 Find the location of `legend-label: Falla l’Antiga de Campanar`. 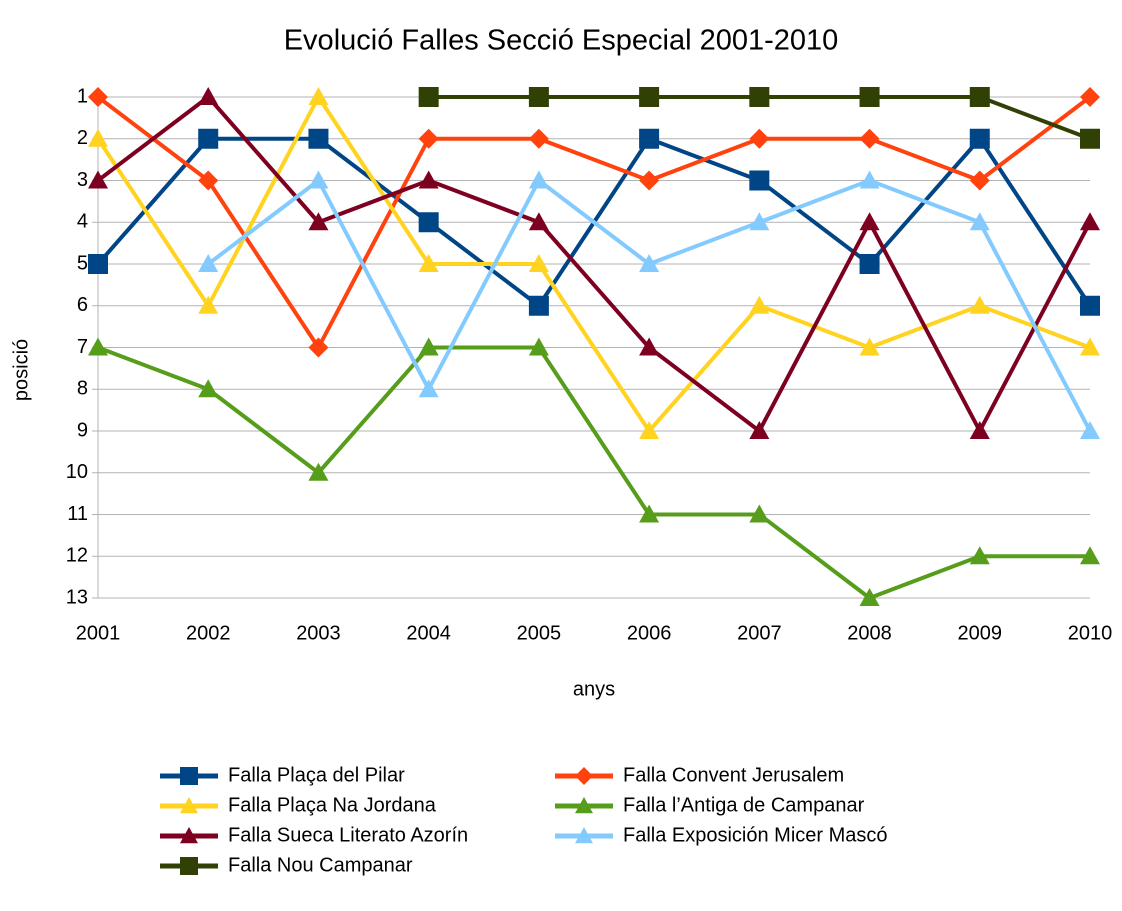

legend-label: Falla l’Antiga de Campanar is located at coordinates (744, 805).